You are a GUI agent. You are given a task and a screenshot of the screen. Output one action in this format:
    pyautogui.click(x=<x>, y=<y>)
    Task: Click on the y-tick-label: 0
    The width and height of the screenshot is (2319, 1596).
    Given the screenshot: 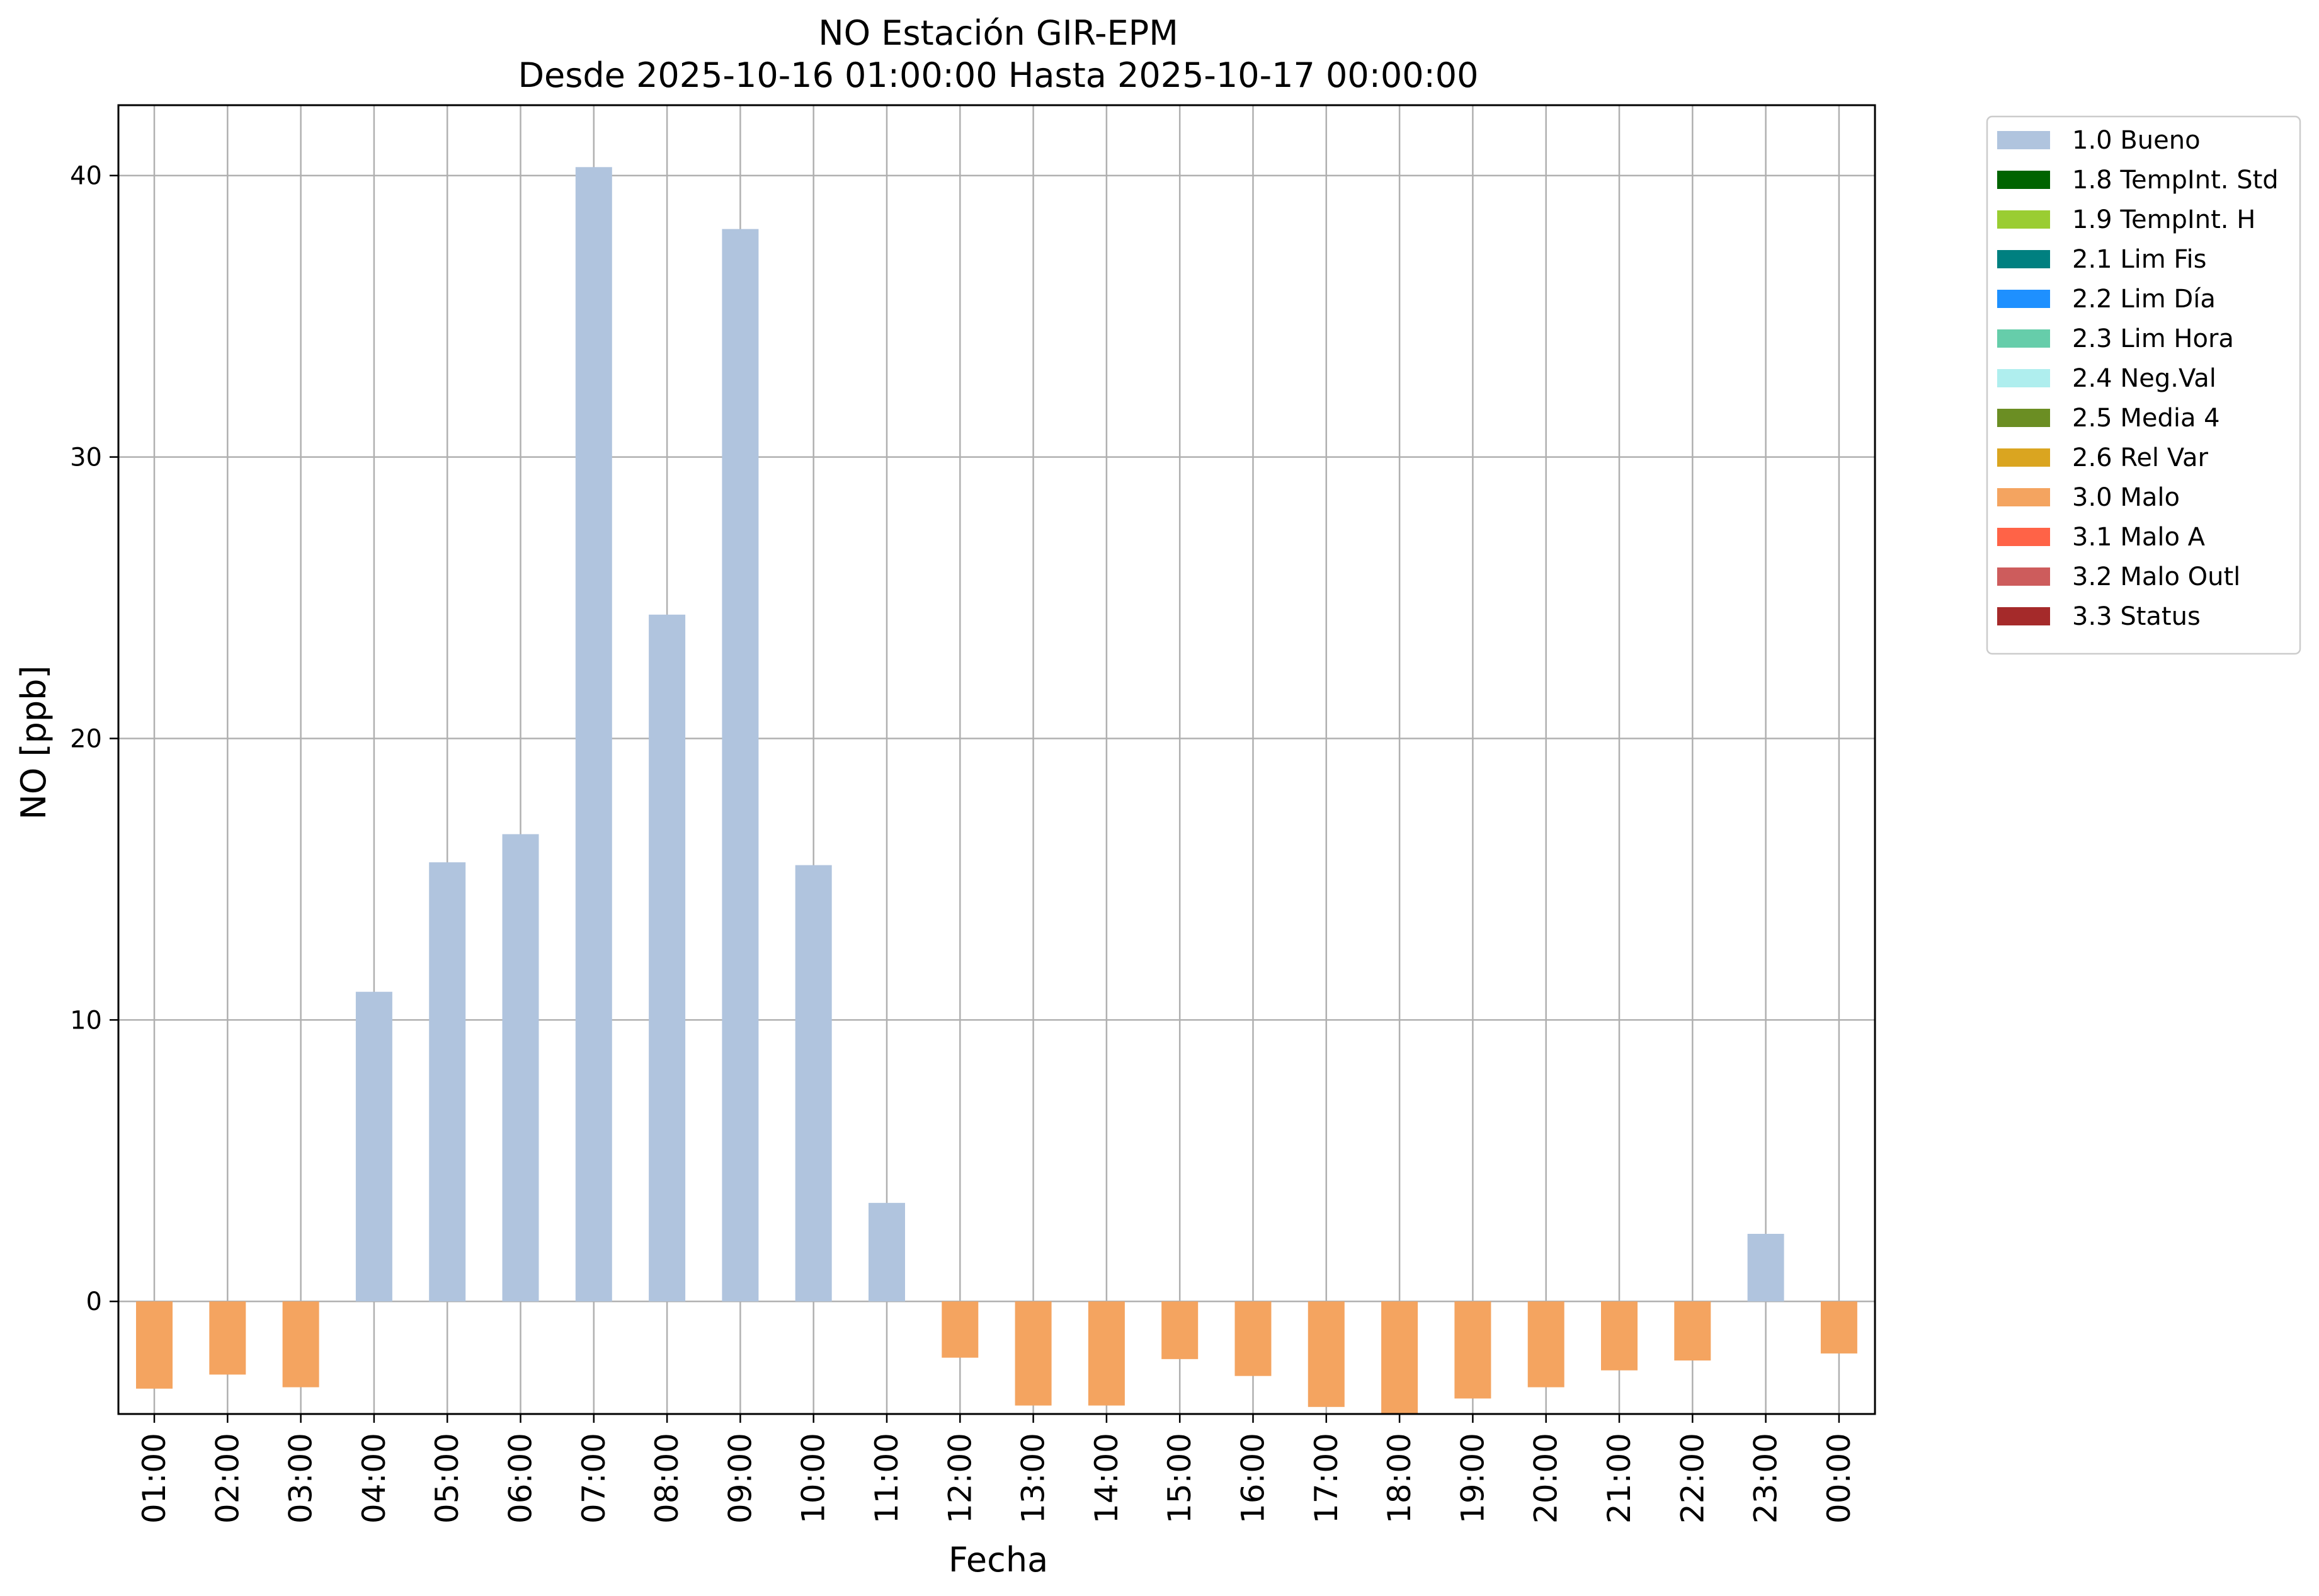 What is the action you would take?
    pyautogui.click(x=94, y=1301)
    